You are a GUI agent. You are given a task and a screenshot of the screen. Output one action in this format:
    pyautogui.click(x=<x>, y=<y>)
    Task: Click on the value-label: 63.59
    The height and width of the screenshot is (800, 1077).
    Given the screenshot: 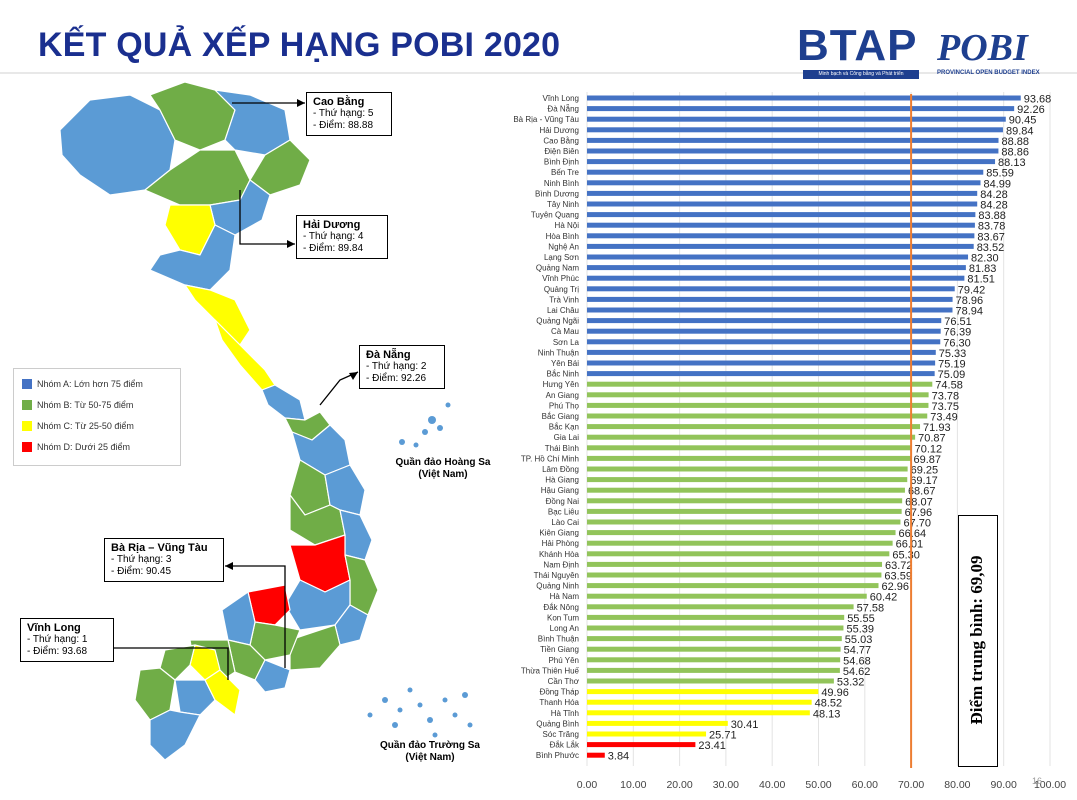 What is the action you would take?
    pyautogui.click(x=898, y=577)
    